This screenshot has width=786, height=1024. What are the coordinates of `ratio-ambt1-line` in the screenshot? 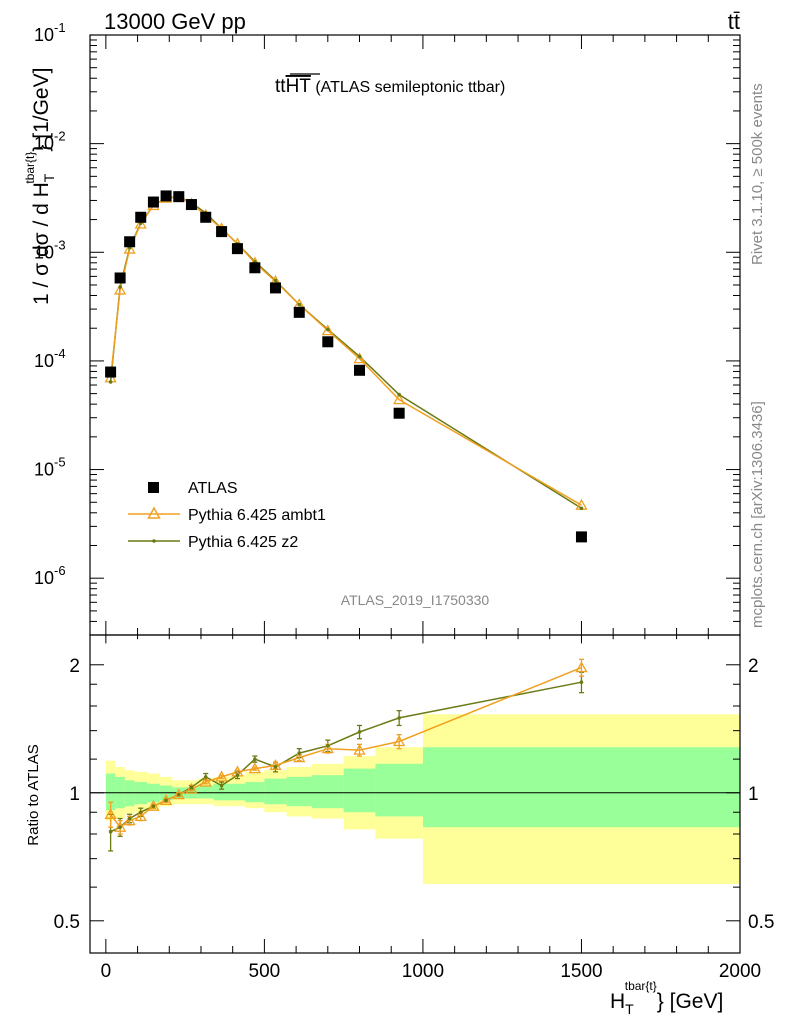 It's located at (345, 747).